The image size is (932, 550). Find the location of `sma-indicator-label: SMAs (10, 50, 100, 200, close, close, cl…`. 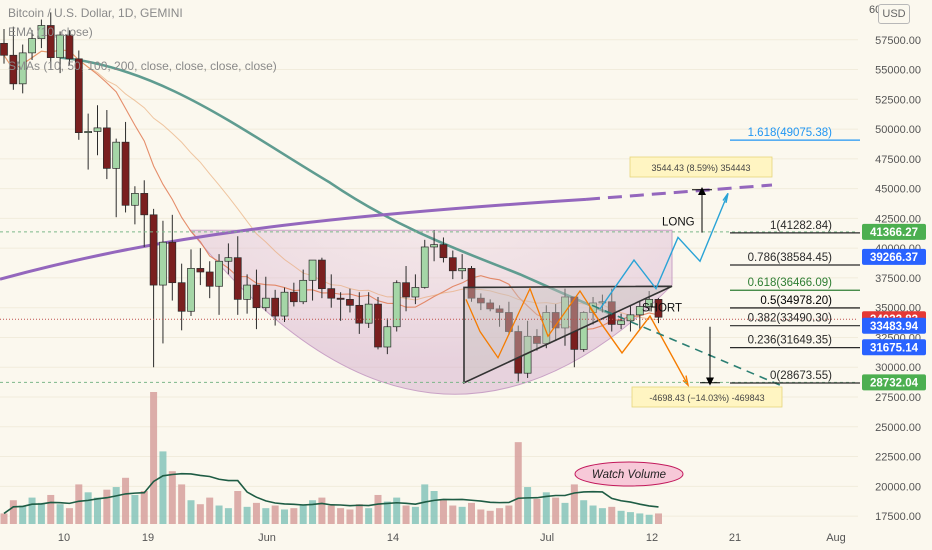

sma-indicator-label: SMAs (10, 50, 100, 200, close, close, cl… is located at coordinates (142, 66).